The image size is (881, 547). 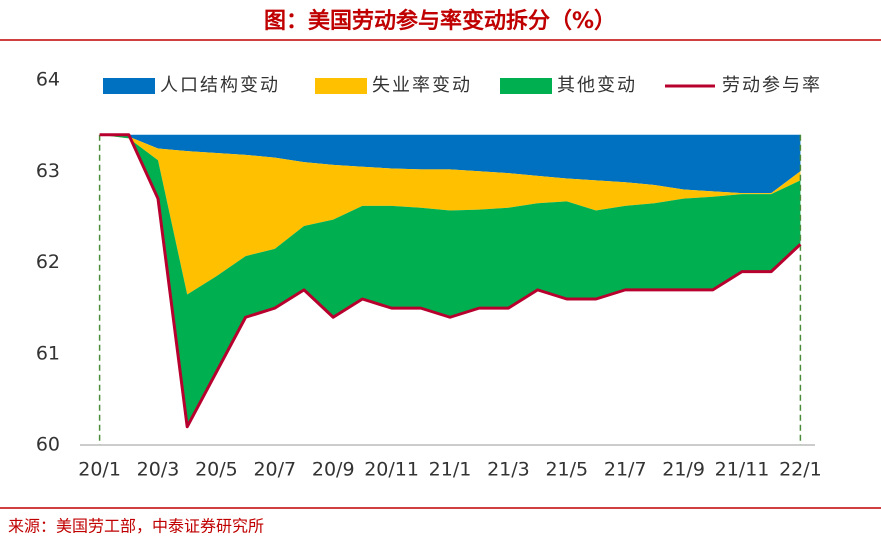 I want to click on y-tick-label: 61, so click(x=48, y=353).